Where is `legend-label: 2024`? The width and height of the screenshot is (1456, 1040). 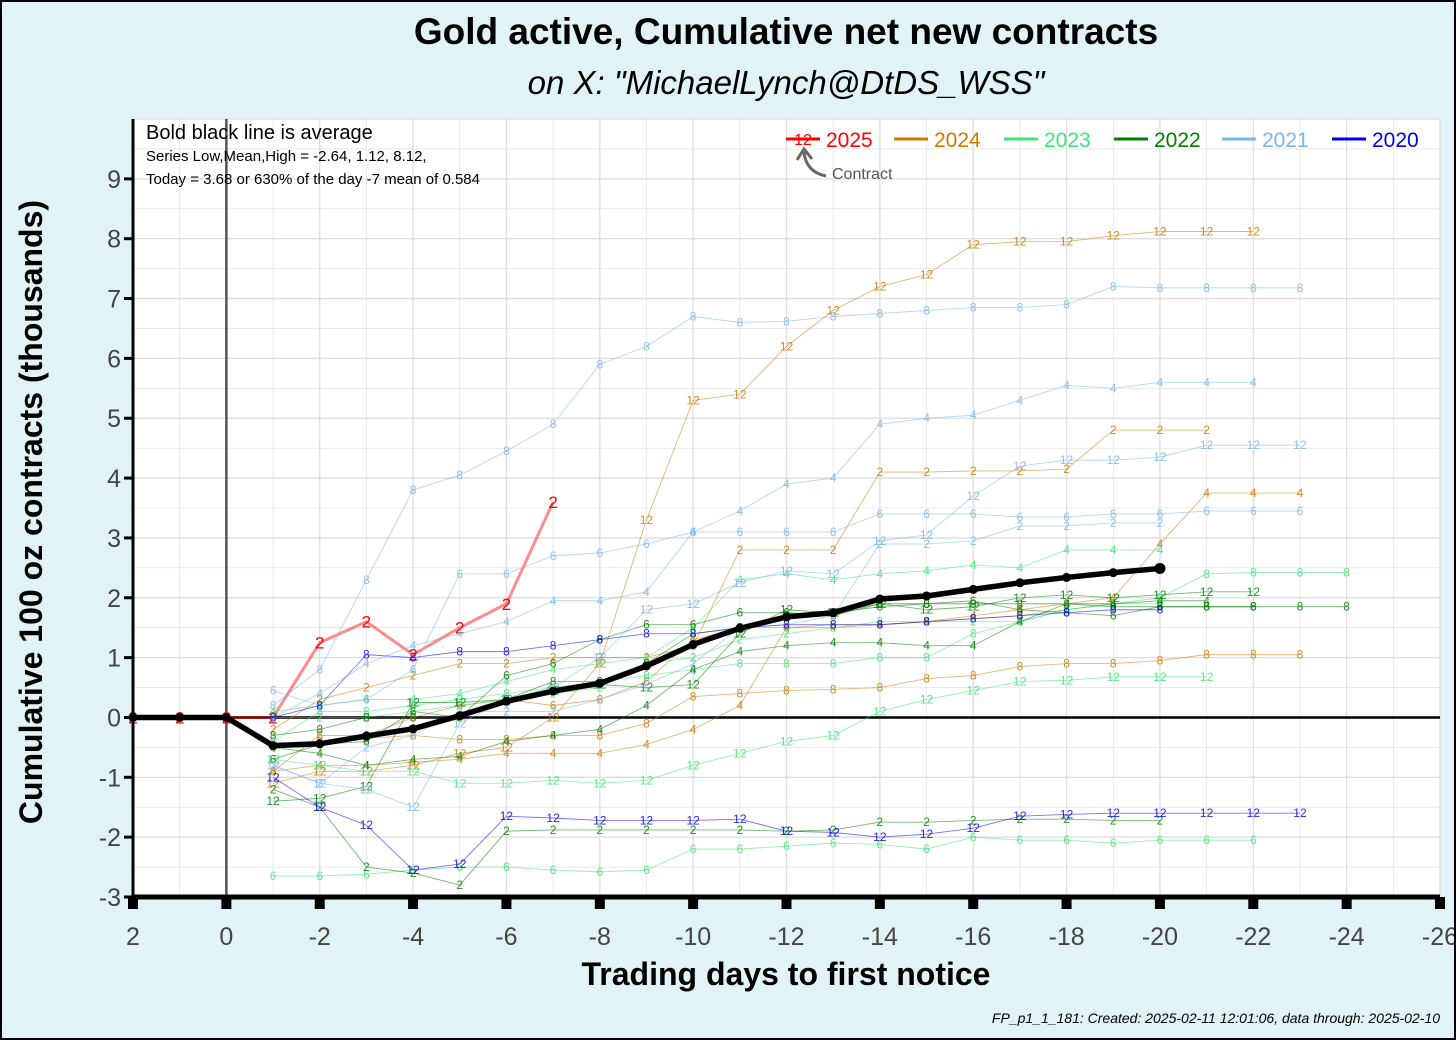
legend-label: 2024 is located at coordinates (957, 140).